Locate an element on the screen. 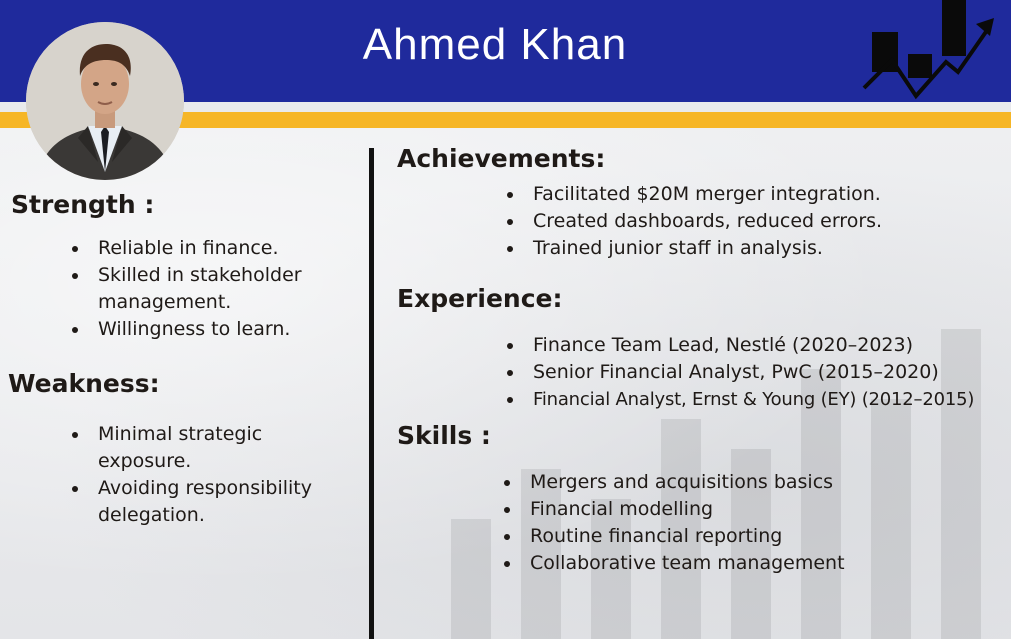 Image resolution: width=1011 pixels, height=639 pixels. list-item: Trained junior staff in analysis. is located at coordinates (693, 248).